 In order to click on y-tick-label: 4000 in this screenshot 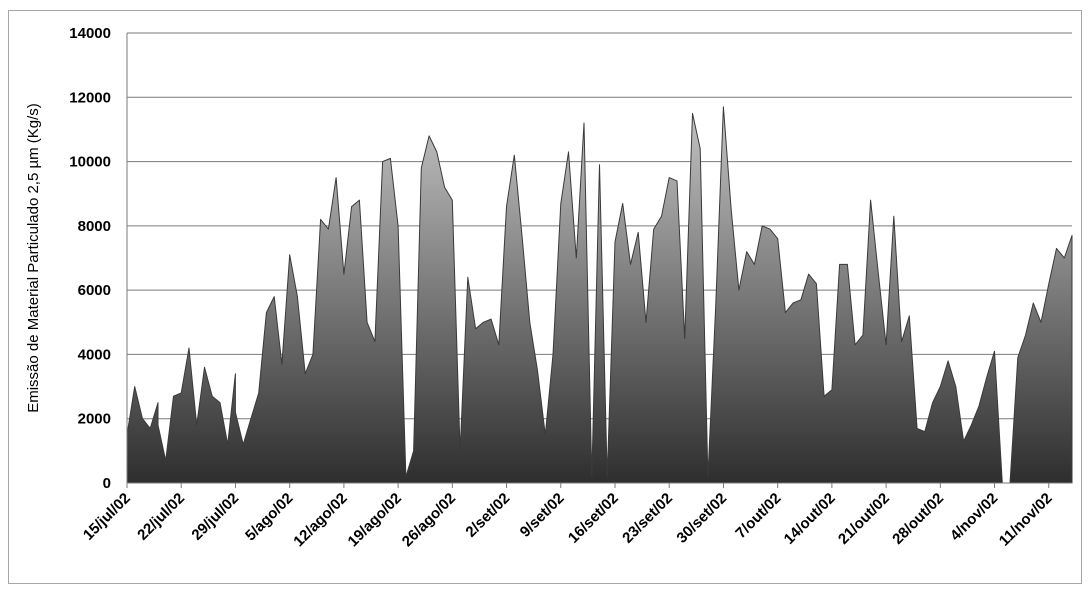, I will do `click(94, 354)`.